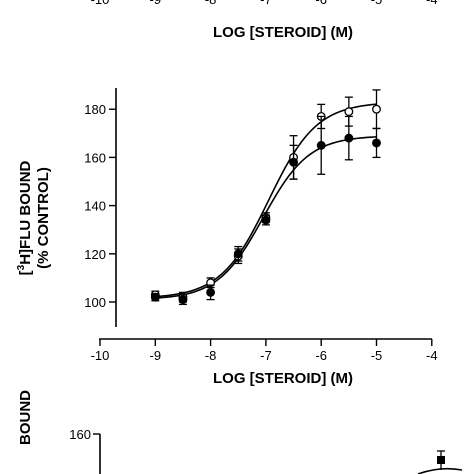 The height and width of the screenshot is (474, 474). What do you see at coordinates (100, 3) in the screenshot?
I see `top-x-tick-label: -10` at bounding box center [100, 3].